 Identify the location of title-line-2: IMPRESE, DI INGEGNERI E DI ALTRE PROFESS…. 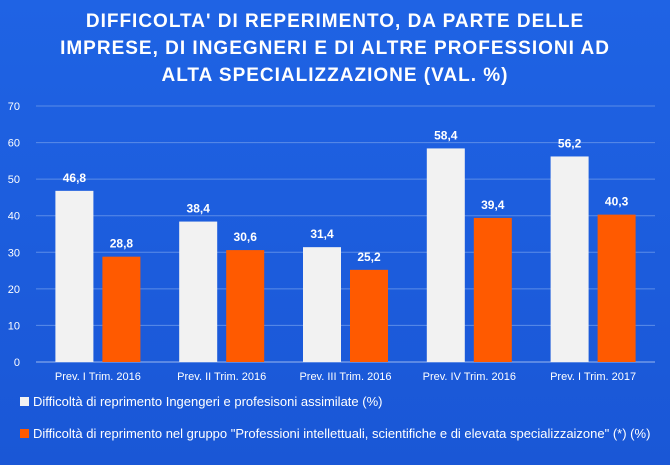
(335, 48).